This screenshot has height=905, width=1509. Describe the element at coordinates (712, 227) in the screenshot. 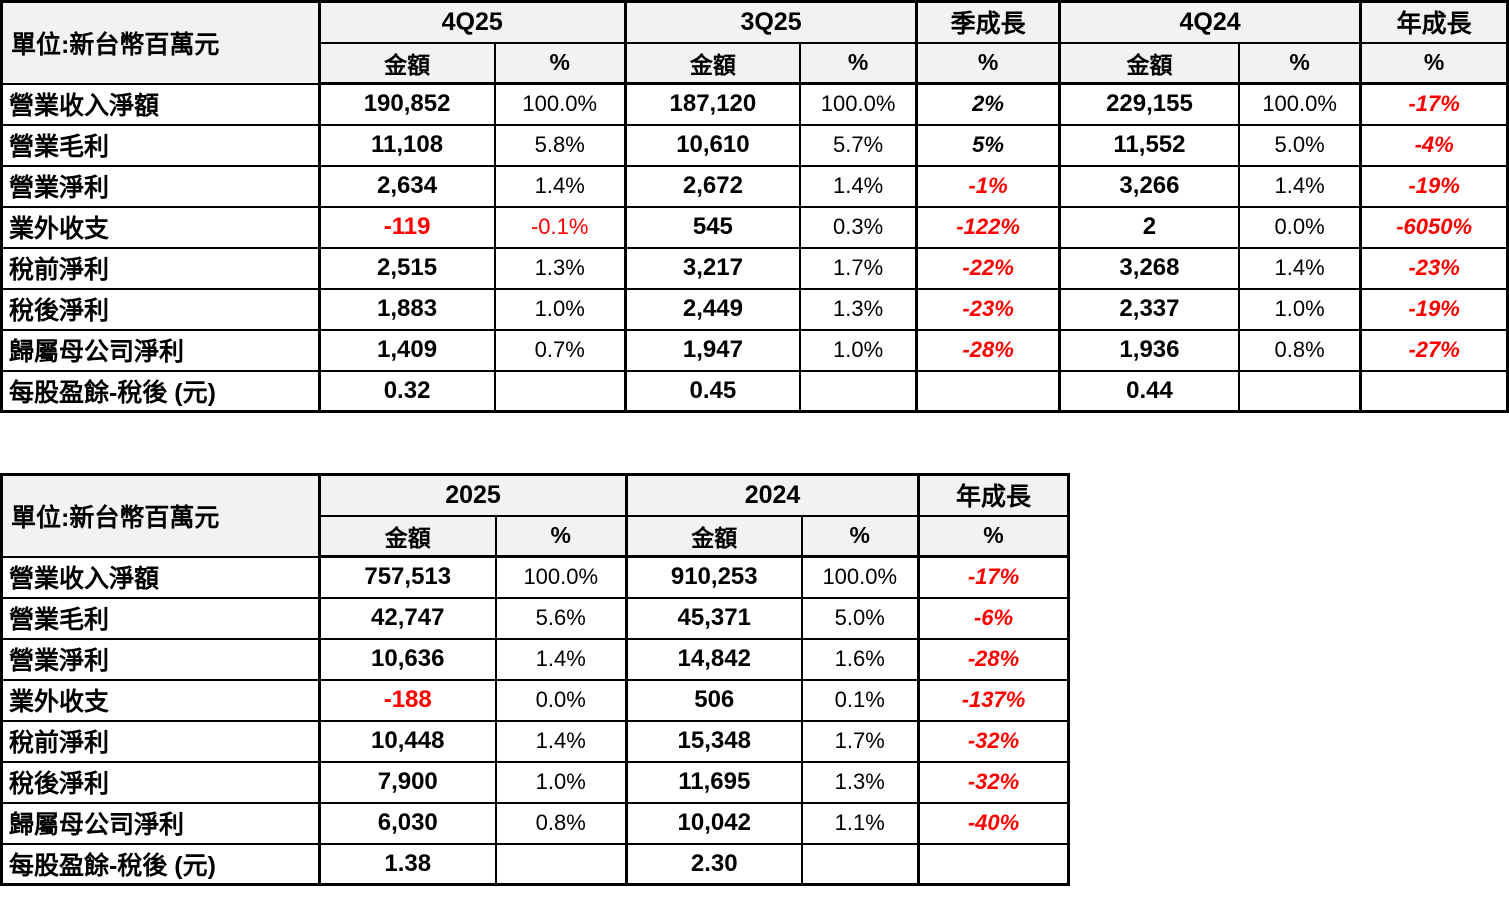

I see `amount-cell: 545` at that location.